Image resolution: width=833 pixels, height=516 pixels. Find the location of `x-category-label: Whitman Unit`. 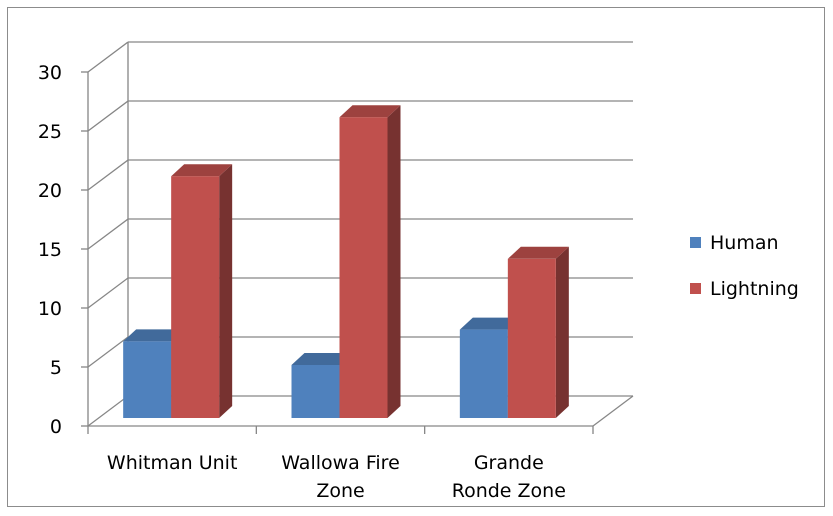

x-category-label: Whitman Unit is located at coordinates (172, 463).